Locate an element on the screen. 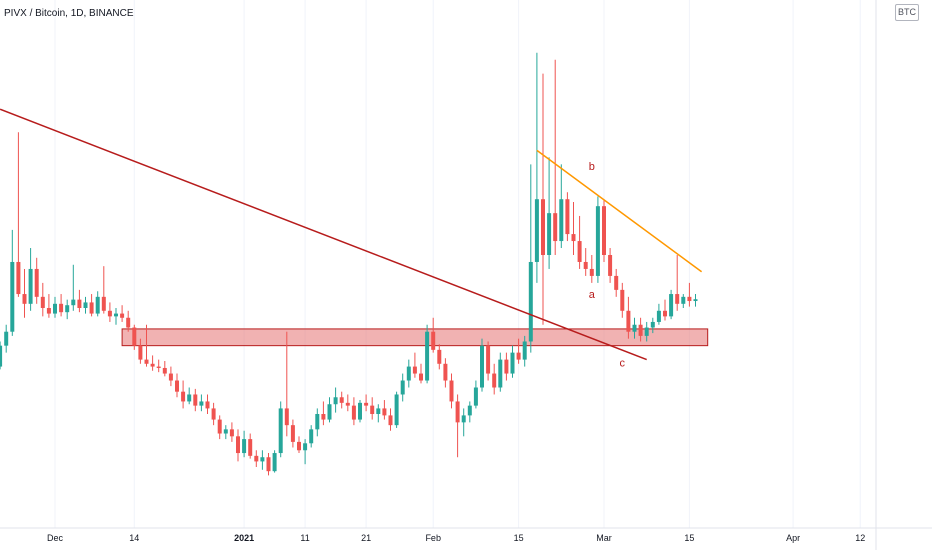  bc-resistance is located at coordinates (619, 211).